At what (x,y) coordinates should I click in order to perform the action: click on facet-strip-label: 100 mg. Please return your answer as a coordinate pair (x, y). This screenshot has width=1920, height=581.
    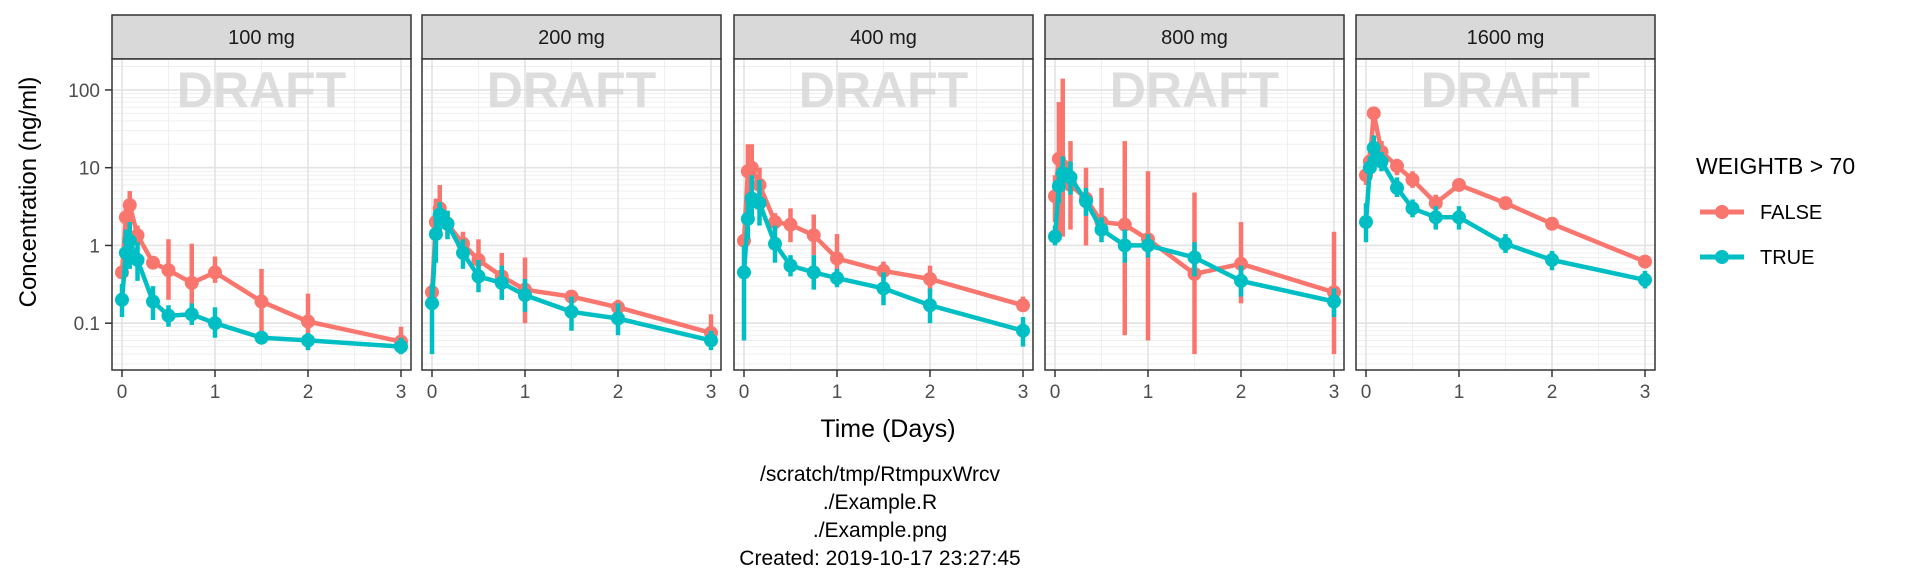
    Looking at the image, I should click on (261, 38).